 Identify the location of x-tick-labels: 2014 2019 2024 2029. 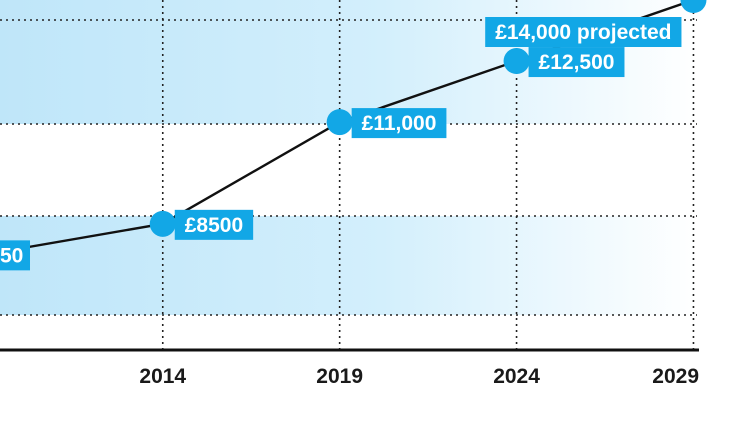
(419, 376).